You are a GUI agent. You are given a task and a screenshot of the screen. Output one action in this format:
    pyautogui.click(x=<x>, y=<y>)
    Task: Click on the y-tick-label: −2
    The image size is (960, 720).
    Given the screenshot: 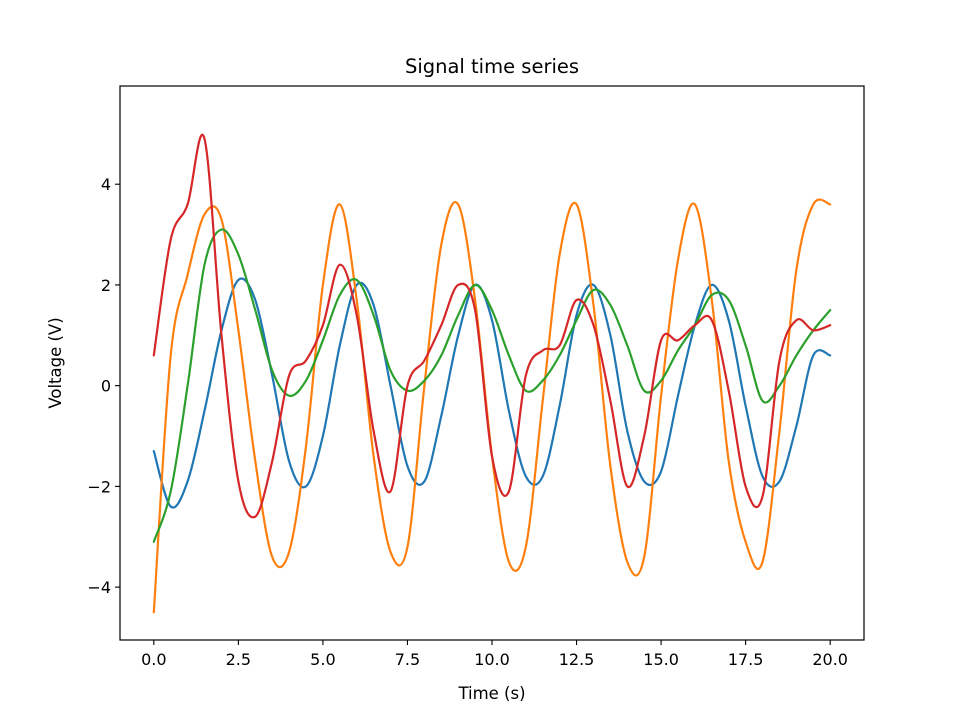 What is the action you would take?
    pyautogui.click(x=99, y=486)
    